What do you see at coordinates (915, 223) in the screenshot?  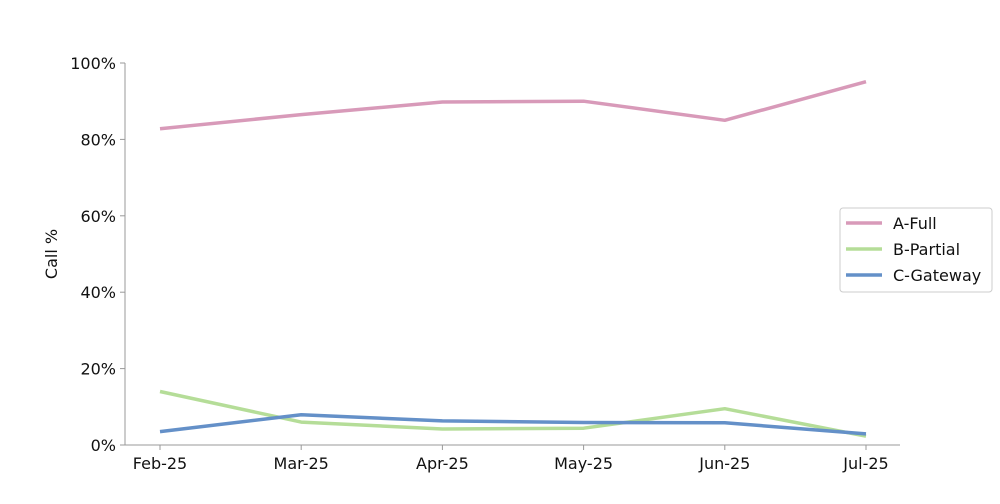 I see `legend-label: A-Full` at bounding box center [915, 223].